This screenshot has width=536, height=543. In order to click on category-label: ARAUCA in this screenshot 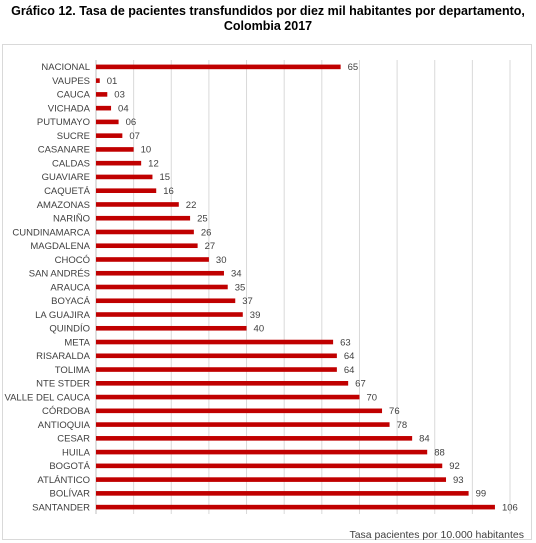, I will do `click(70, 287)`.